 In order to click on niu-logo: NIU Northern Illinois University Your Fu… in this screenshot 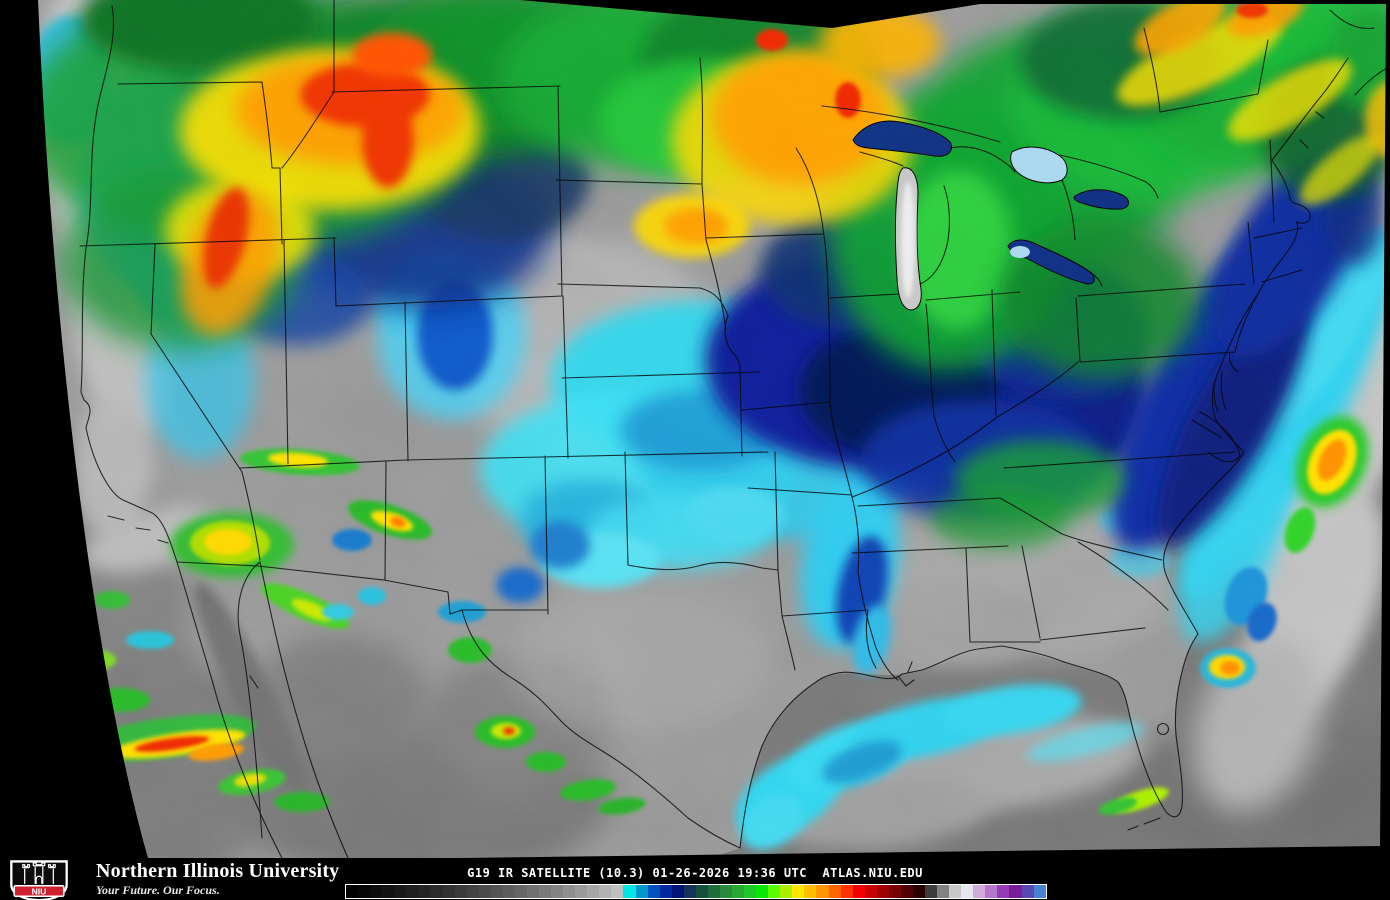, I will do `click(173, 880)`.